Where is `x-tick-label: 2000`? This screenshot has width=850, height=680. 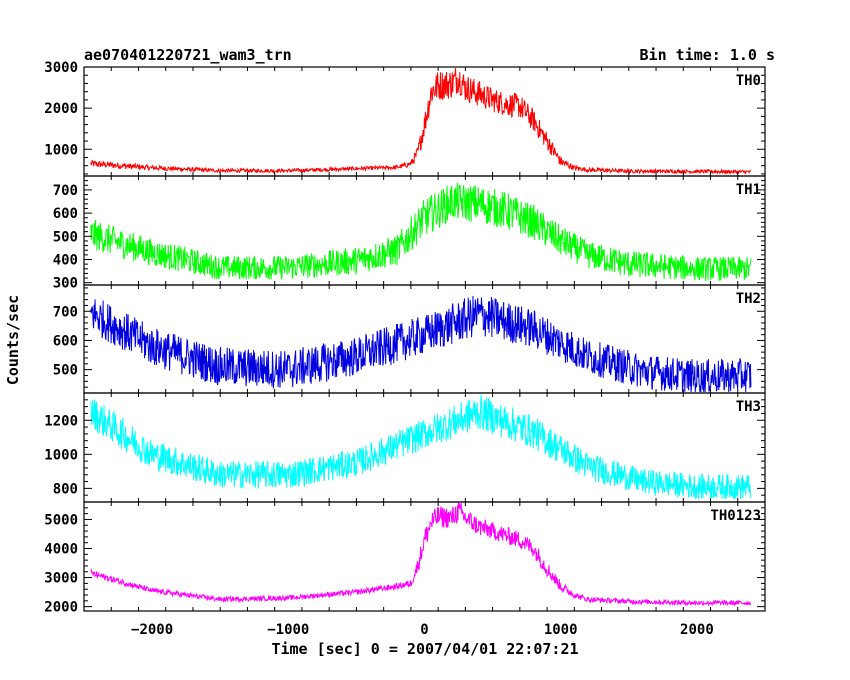
x-tick-label: 2000 is located at coordinates (697, 630).